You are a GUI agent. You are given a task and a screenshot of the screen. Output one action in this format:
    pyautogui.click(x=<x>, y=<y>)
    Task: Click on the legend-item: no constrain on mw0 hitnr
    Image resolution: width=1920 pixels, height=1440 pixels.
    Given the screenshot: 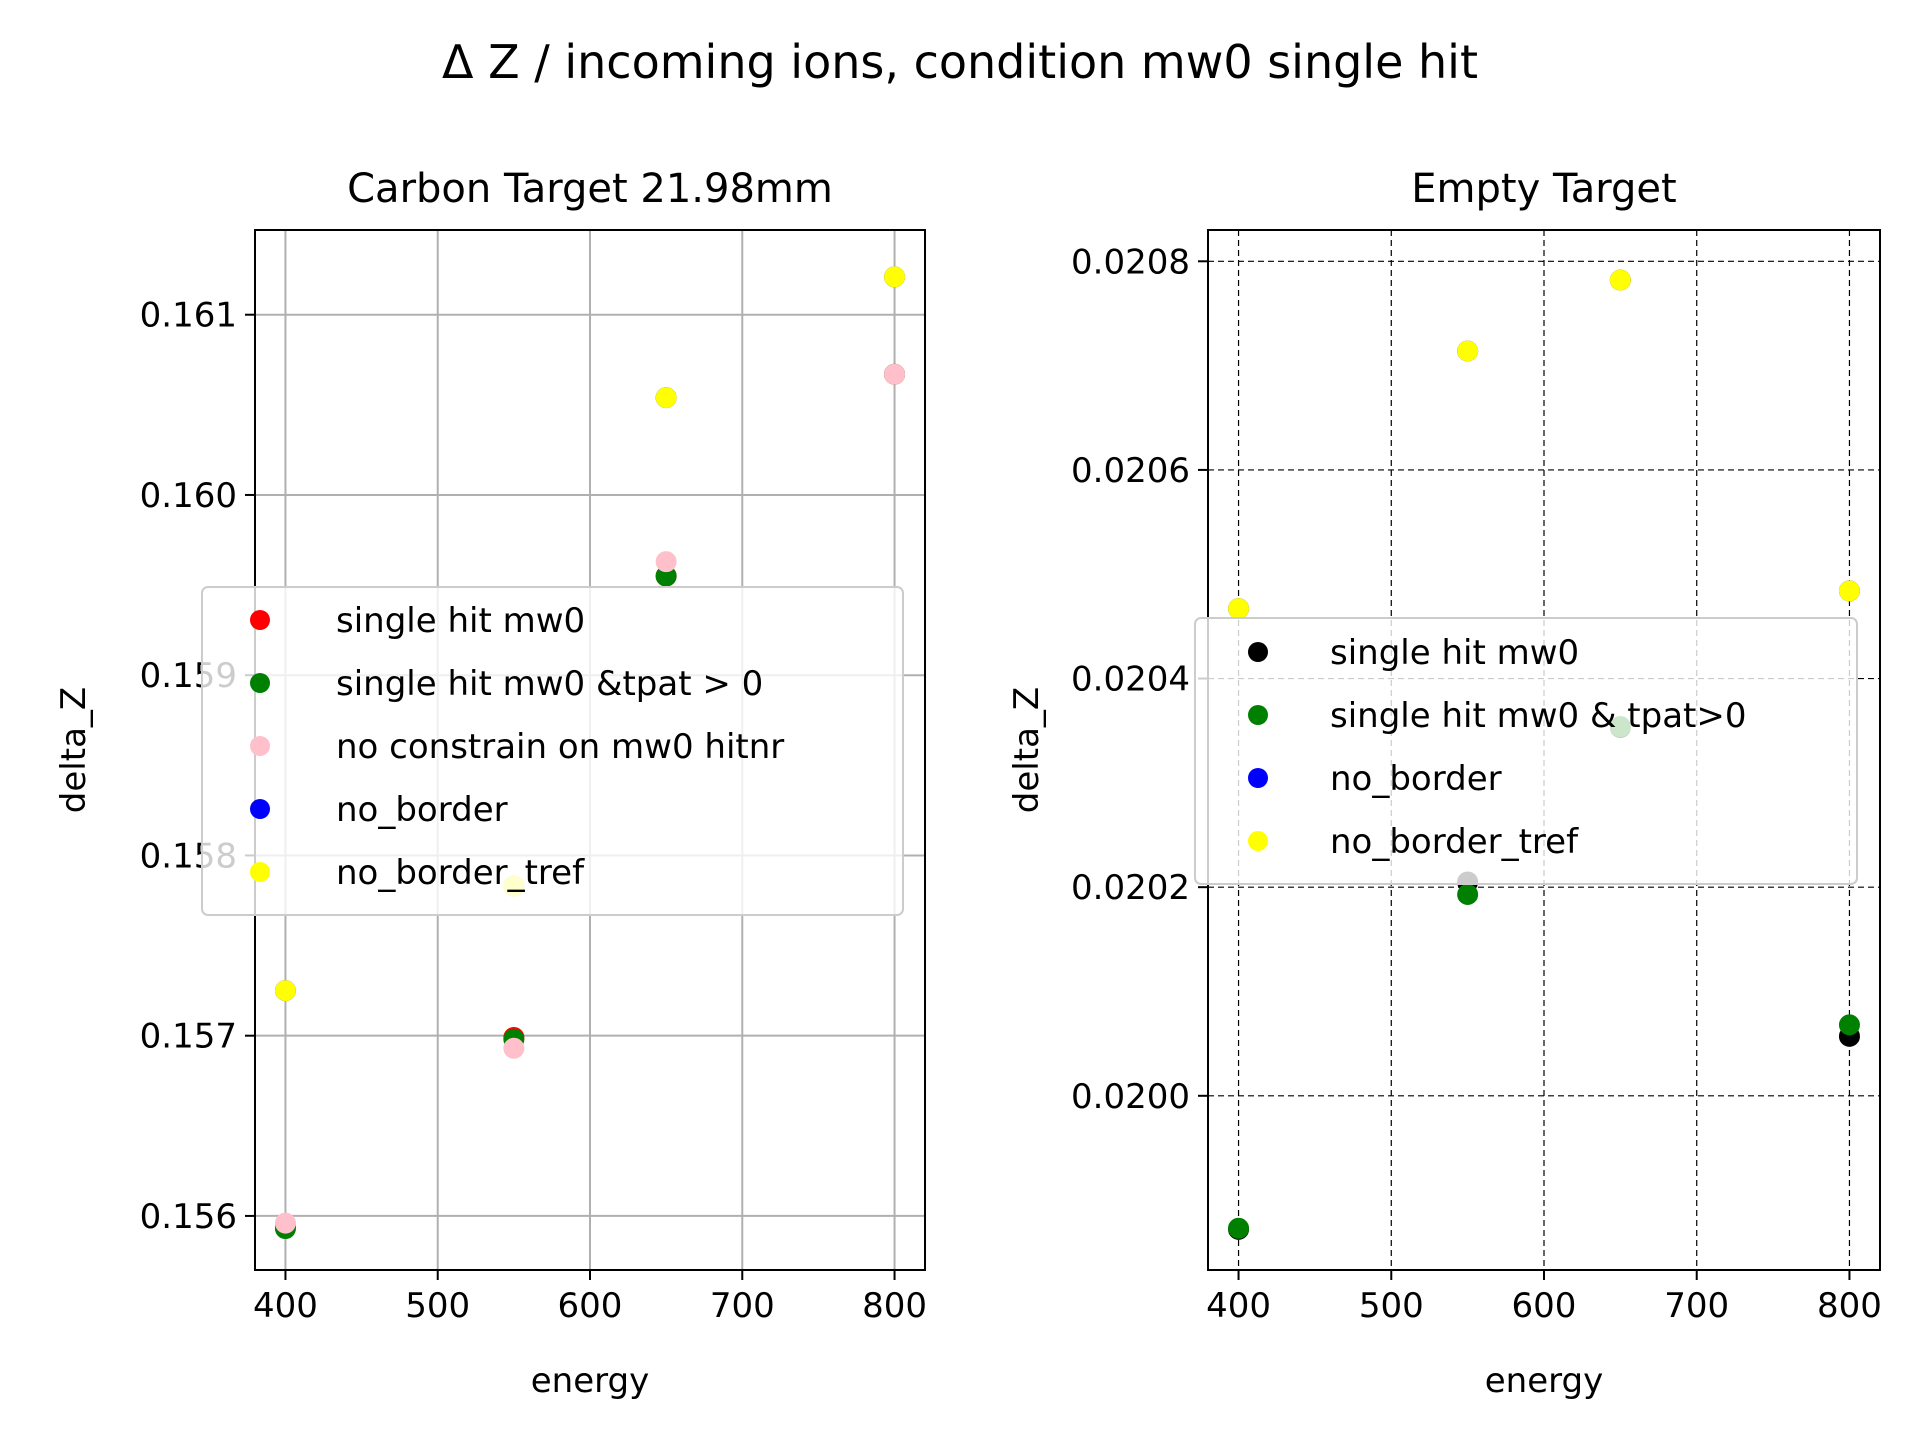 What is the action you would take?
    pyautogui.click(x=517, y=747)
    